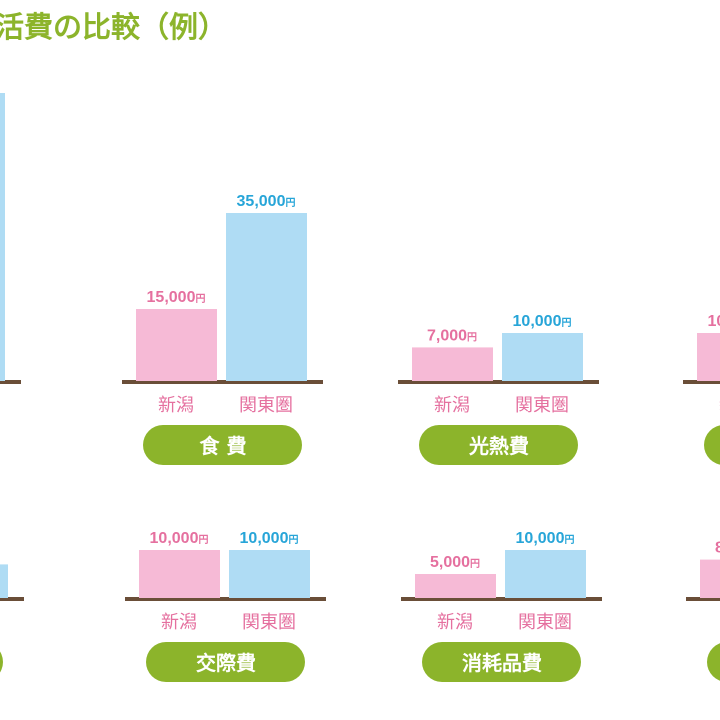  I want to click on bar-group: 8,000円新潟関東圏, so click(703, 610).